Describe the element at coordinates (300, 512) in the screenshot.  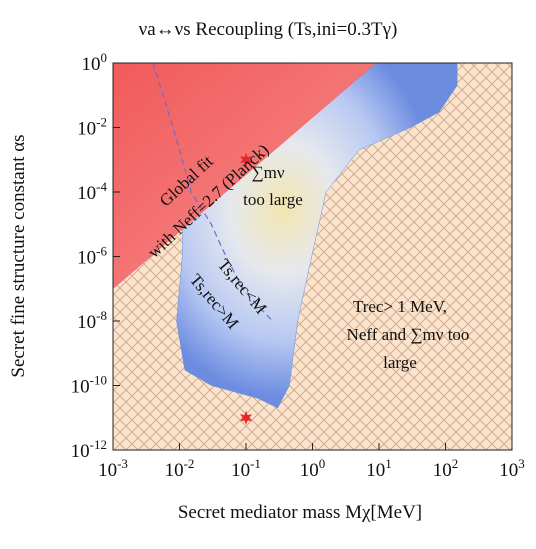
I see `x-axis-label: Secret mediator mass Mχ[MeV]` at that location.